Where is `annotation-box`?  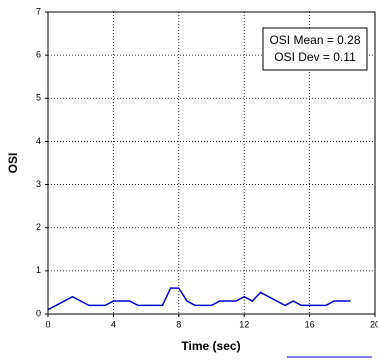 annotation-box is located at coordinates (315, 49).